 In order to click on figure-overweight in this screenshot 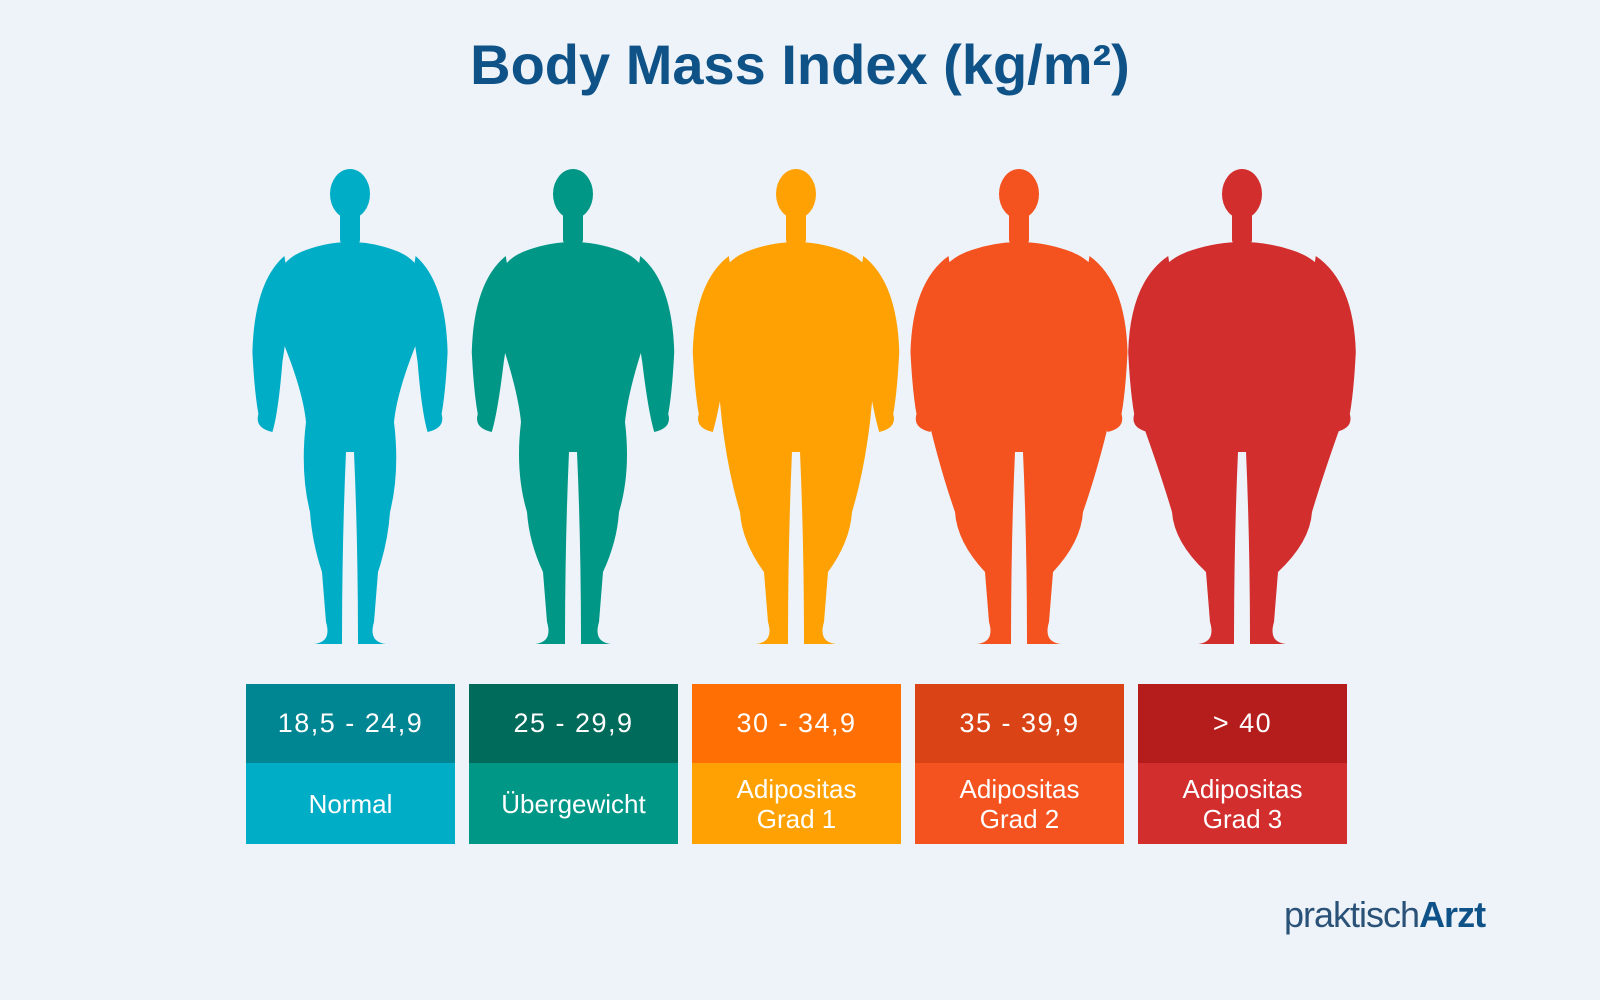, I will do `click(573, 406)`.